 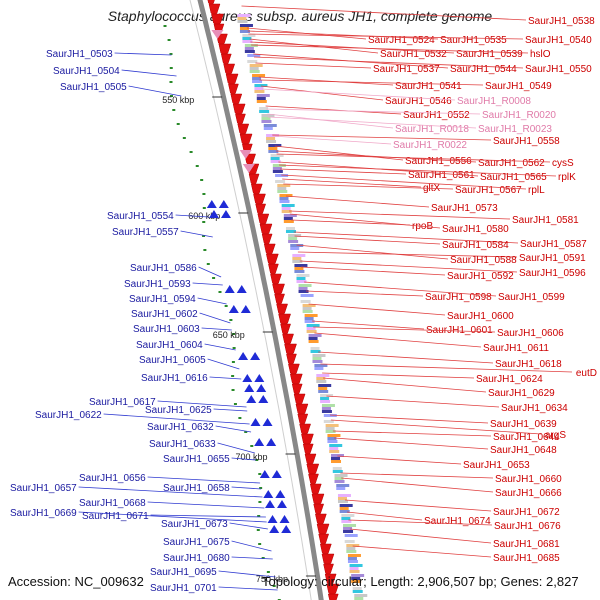 I want to click on right-gene-label: SaurJH1_0592, so click(x=480, y=276).